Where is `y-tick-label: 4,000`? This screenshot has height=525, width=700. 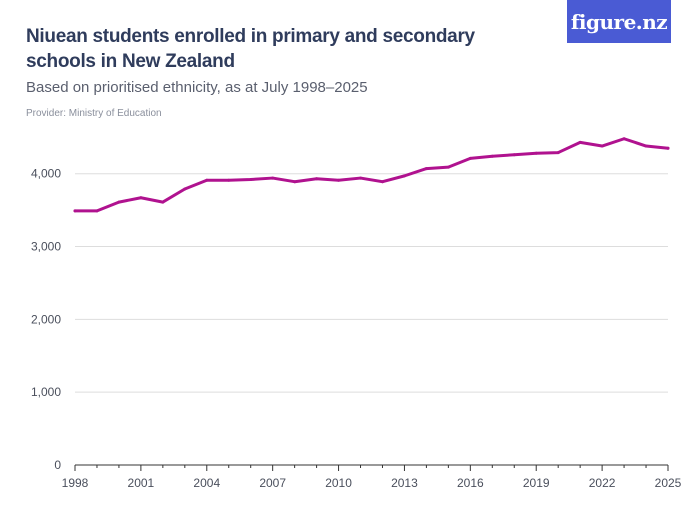 y-tick-label: 4,000 is located at coordinates (46, 174).